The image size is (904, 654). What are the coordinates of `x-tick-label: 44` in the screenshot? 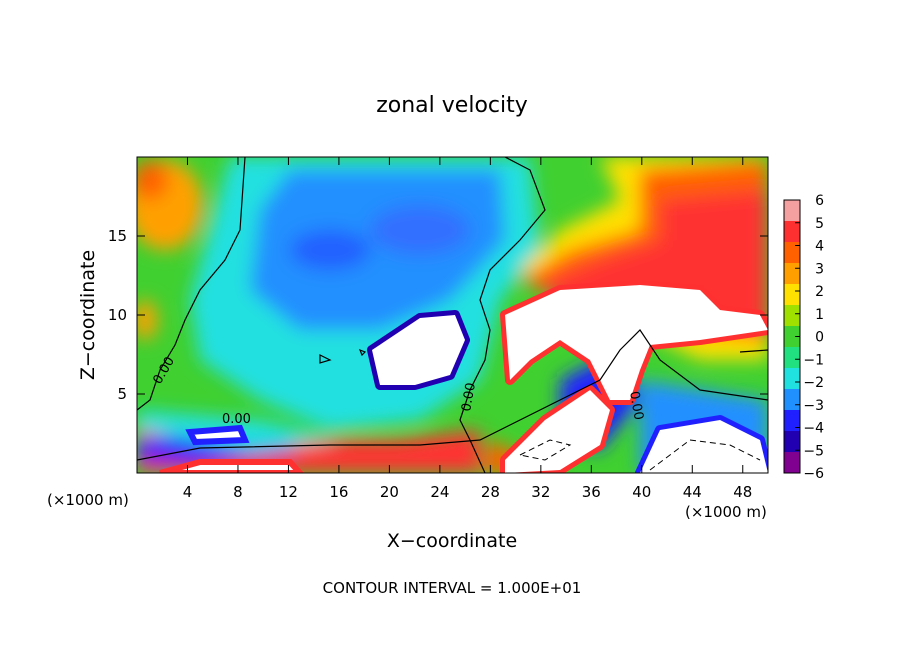 It's located at (692, 492).